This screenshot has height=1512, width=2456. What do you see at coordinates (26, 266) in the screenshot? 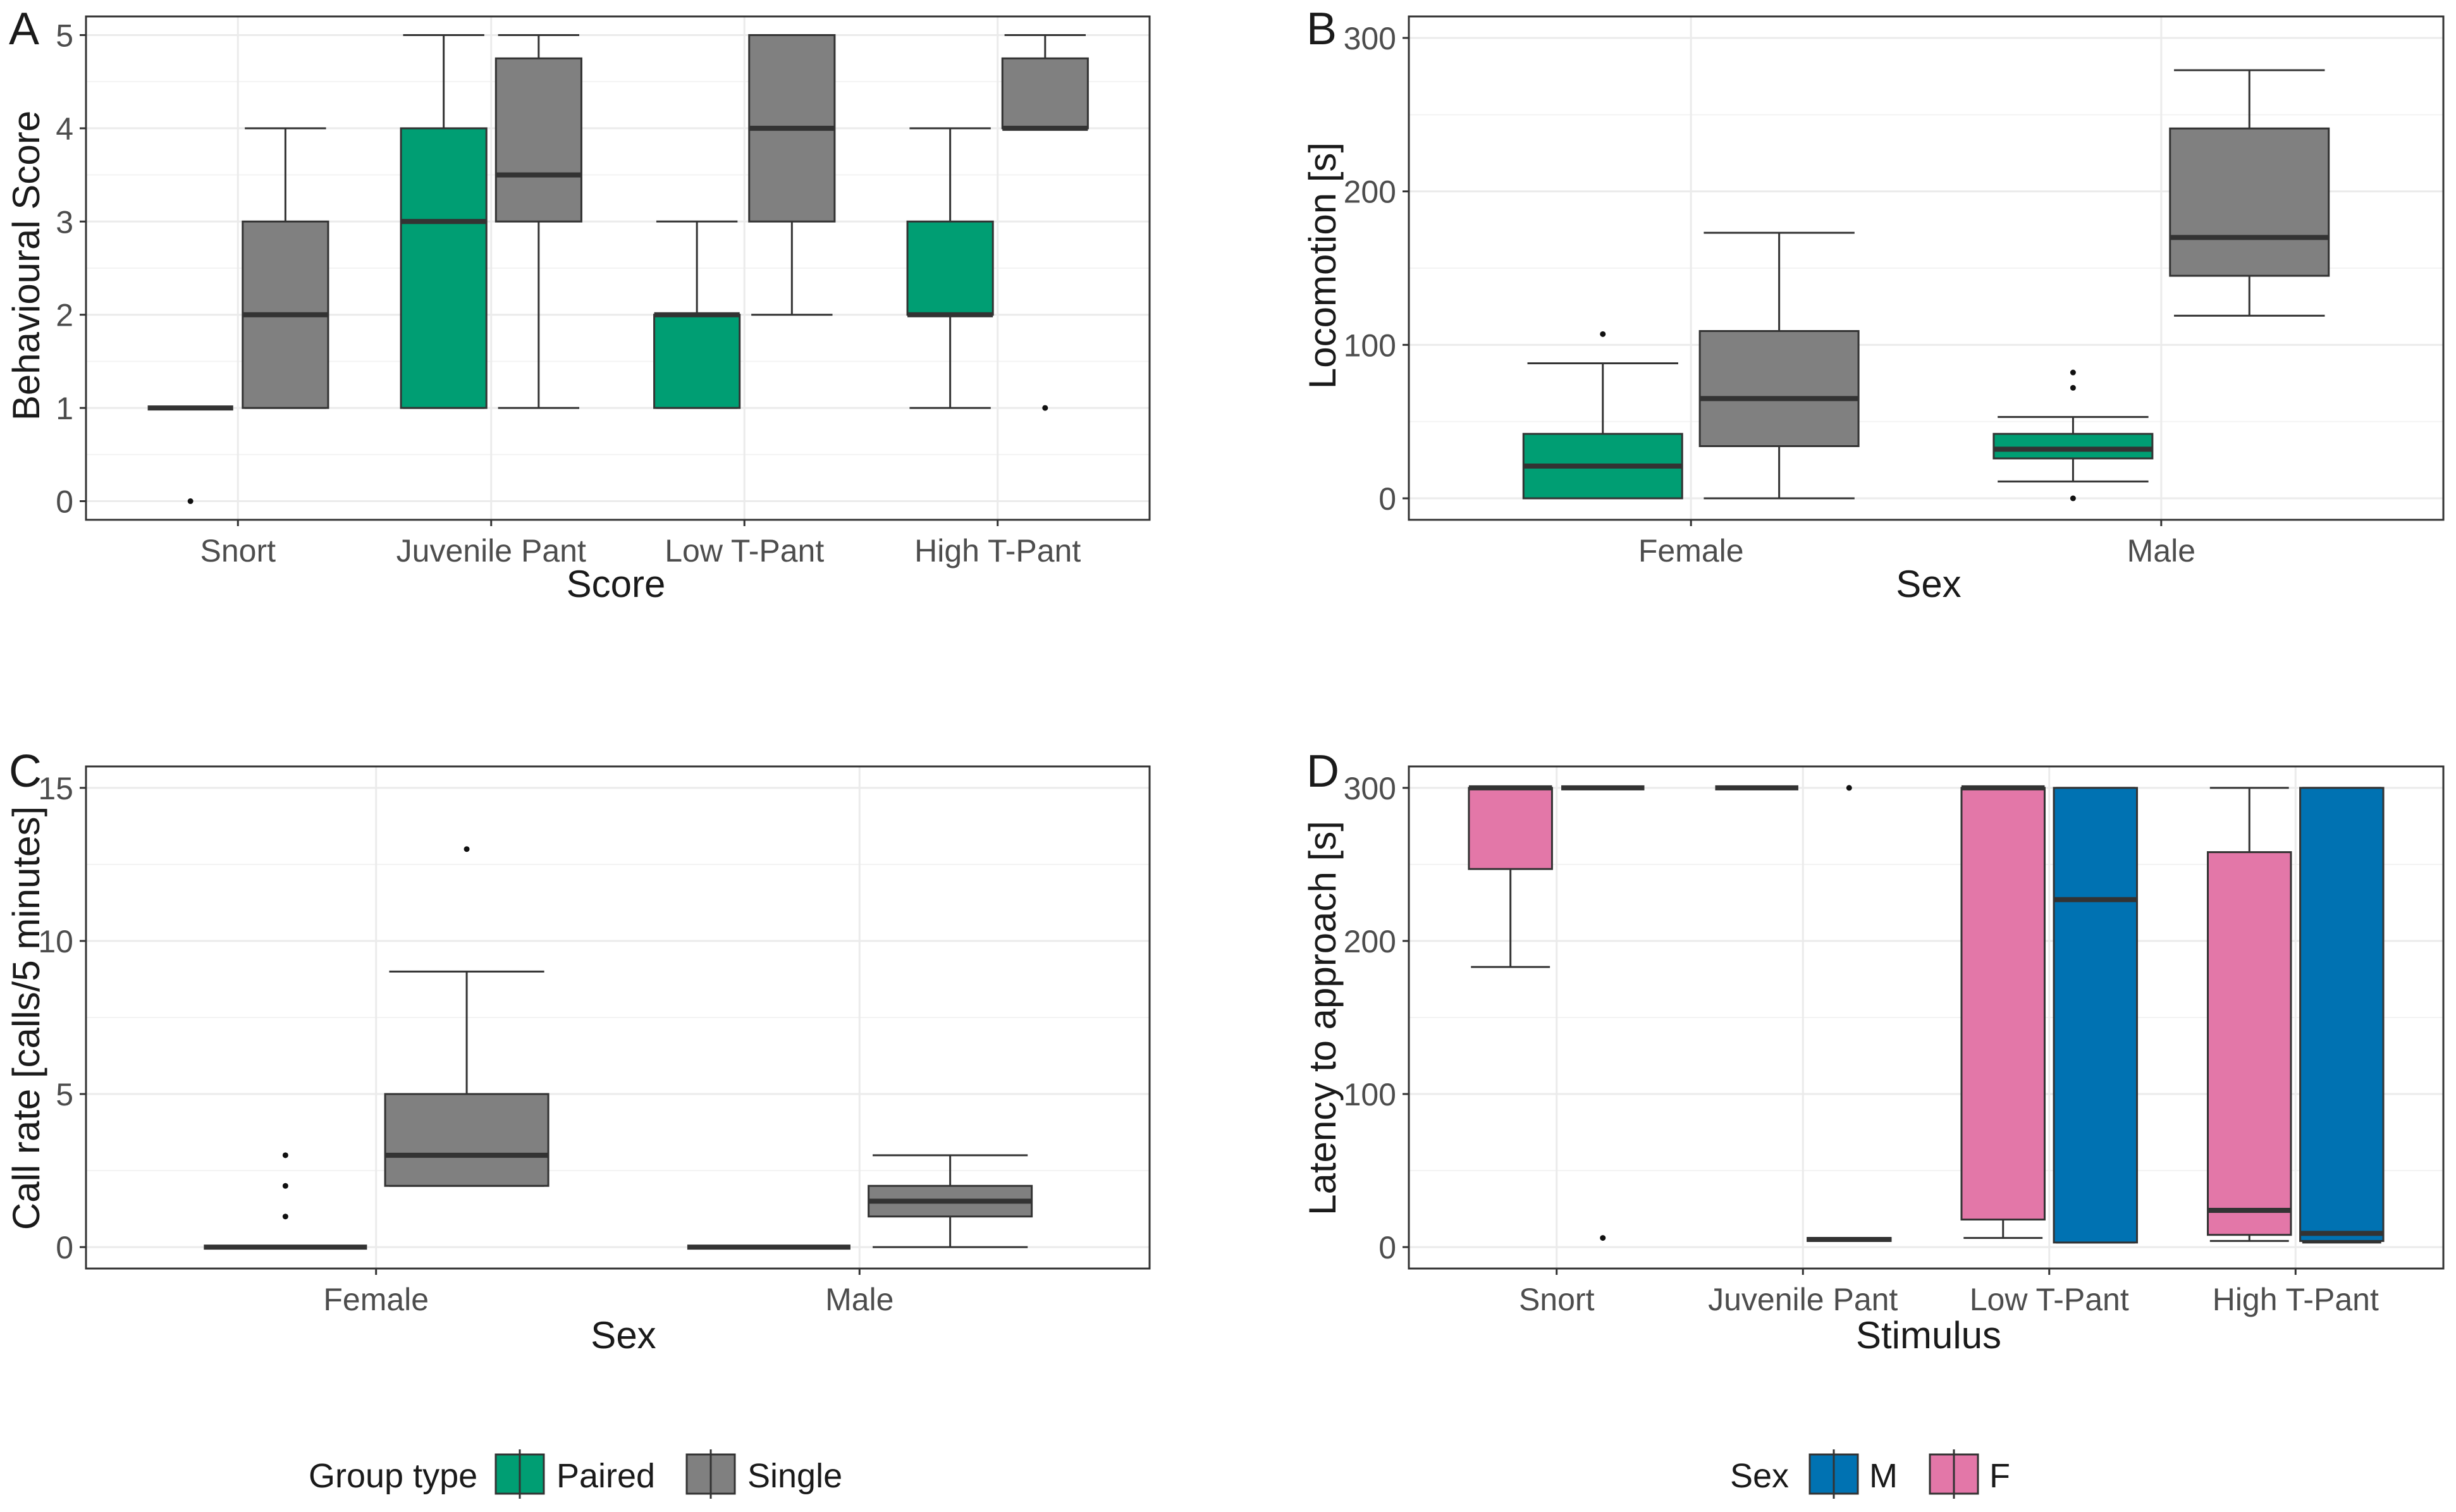
I see `panel-a-y-title: Behavioural Score` at bounding box center [26, 266].